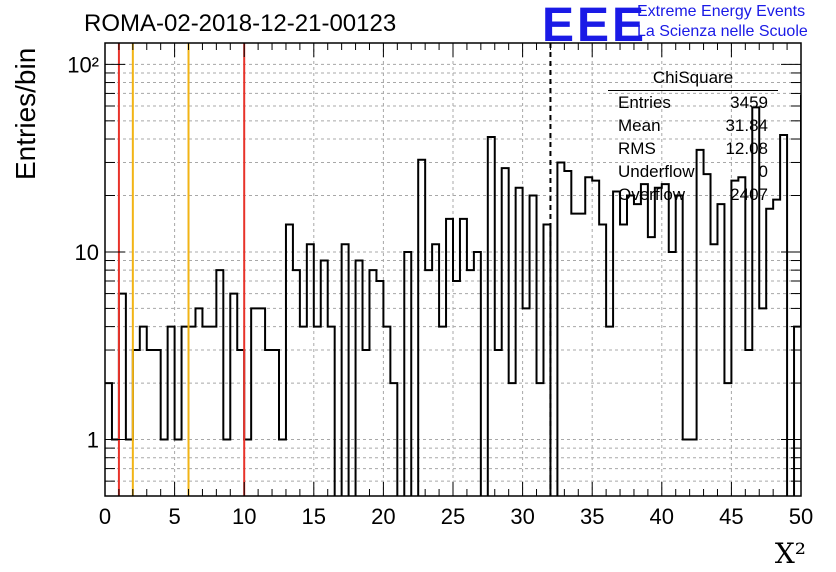  I want to click on x-tick-label: 50, so click(801, 516).